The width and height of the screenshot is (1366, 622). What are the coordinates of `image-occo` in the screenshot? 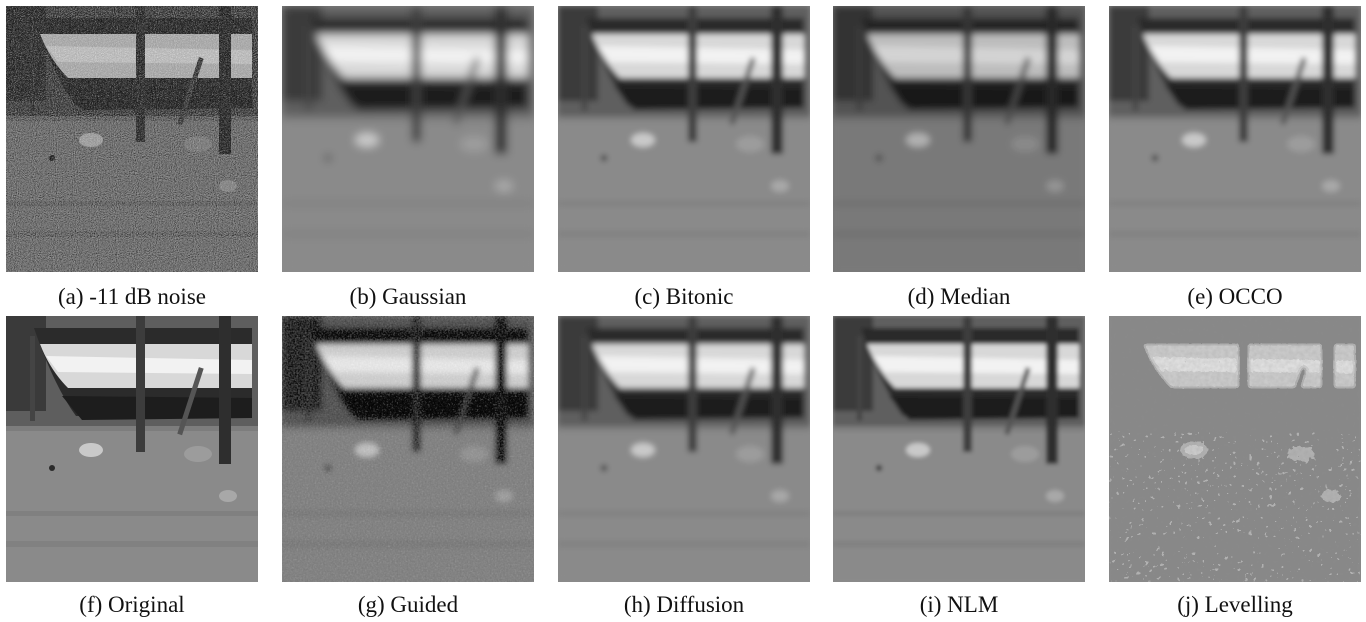 It's located at (1235, 139).